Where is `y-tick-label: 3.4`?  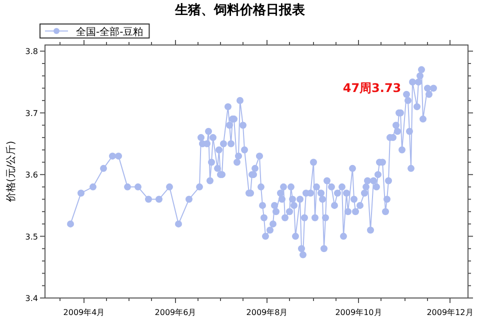 y-tick-label: 3.4 is located at coordinates (31, 298).